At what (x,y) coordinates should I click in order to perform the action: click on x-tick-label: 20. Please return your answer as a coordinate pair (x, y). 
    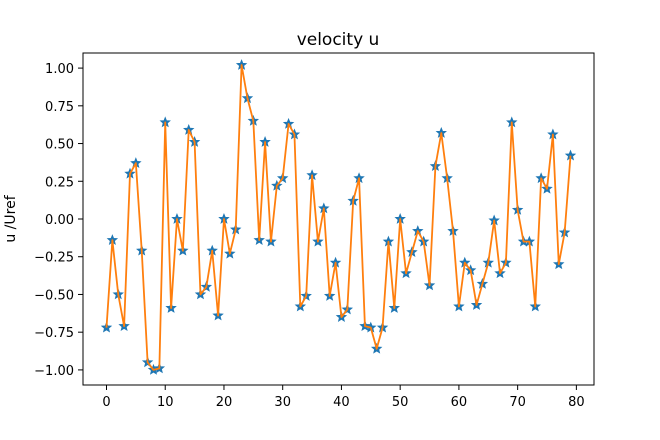
    Looking at the image, I should click on (224, 402).